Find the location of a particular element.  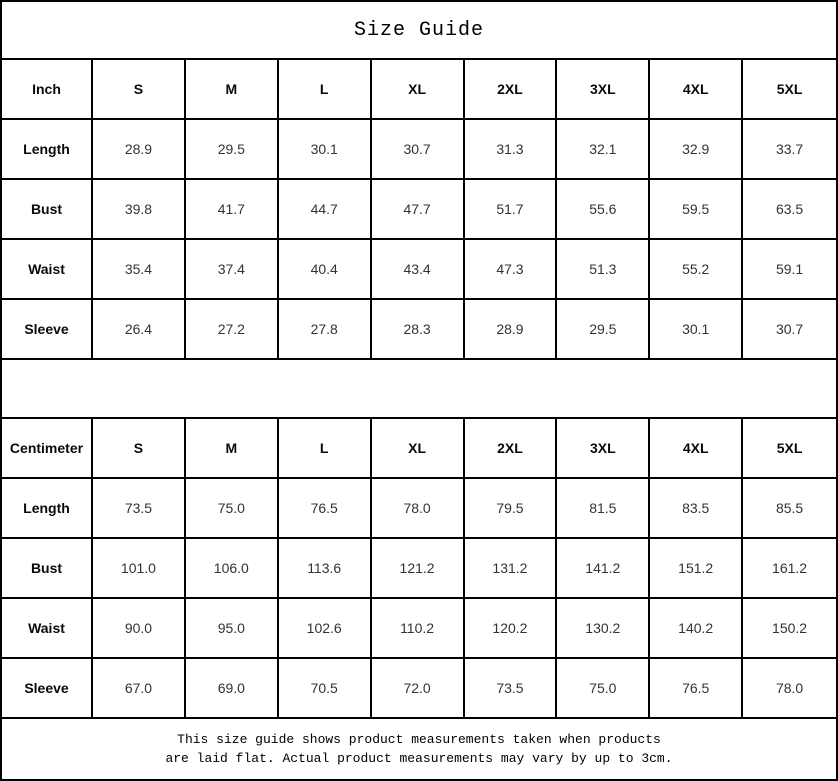

measurement-value-cell: 110.2 is located at coordinates (418, 629).